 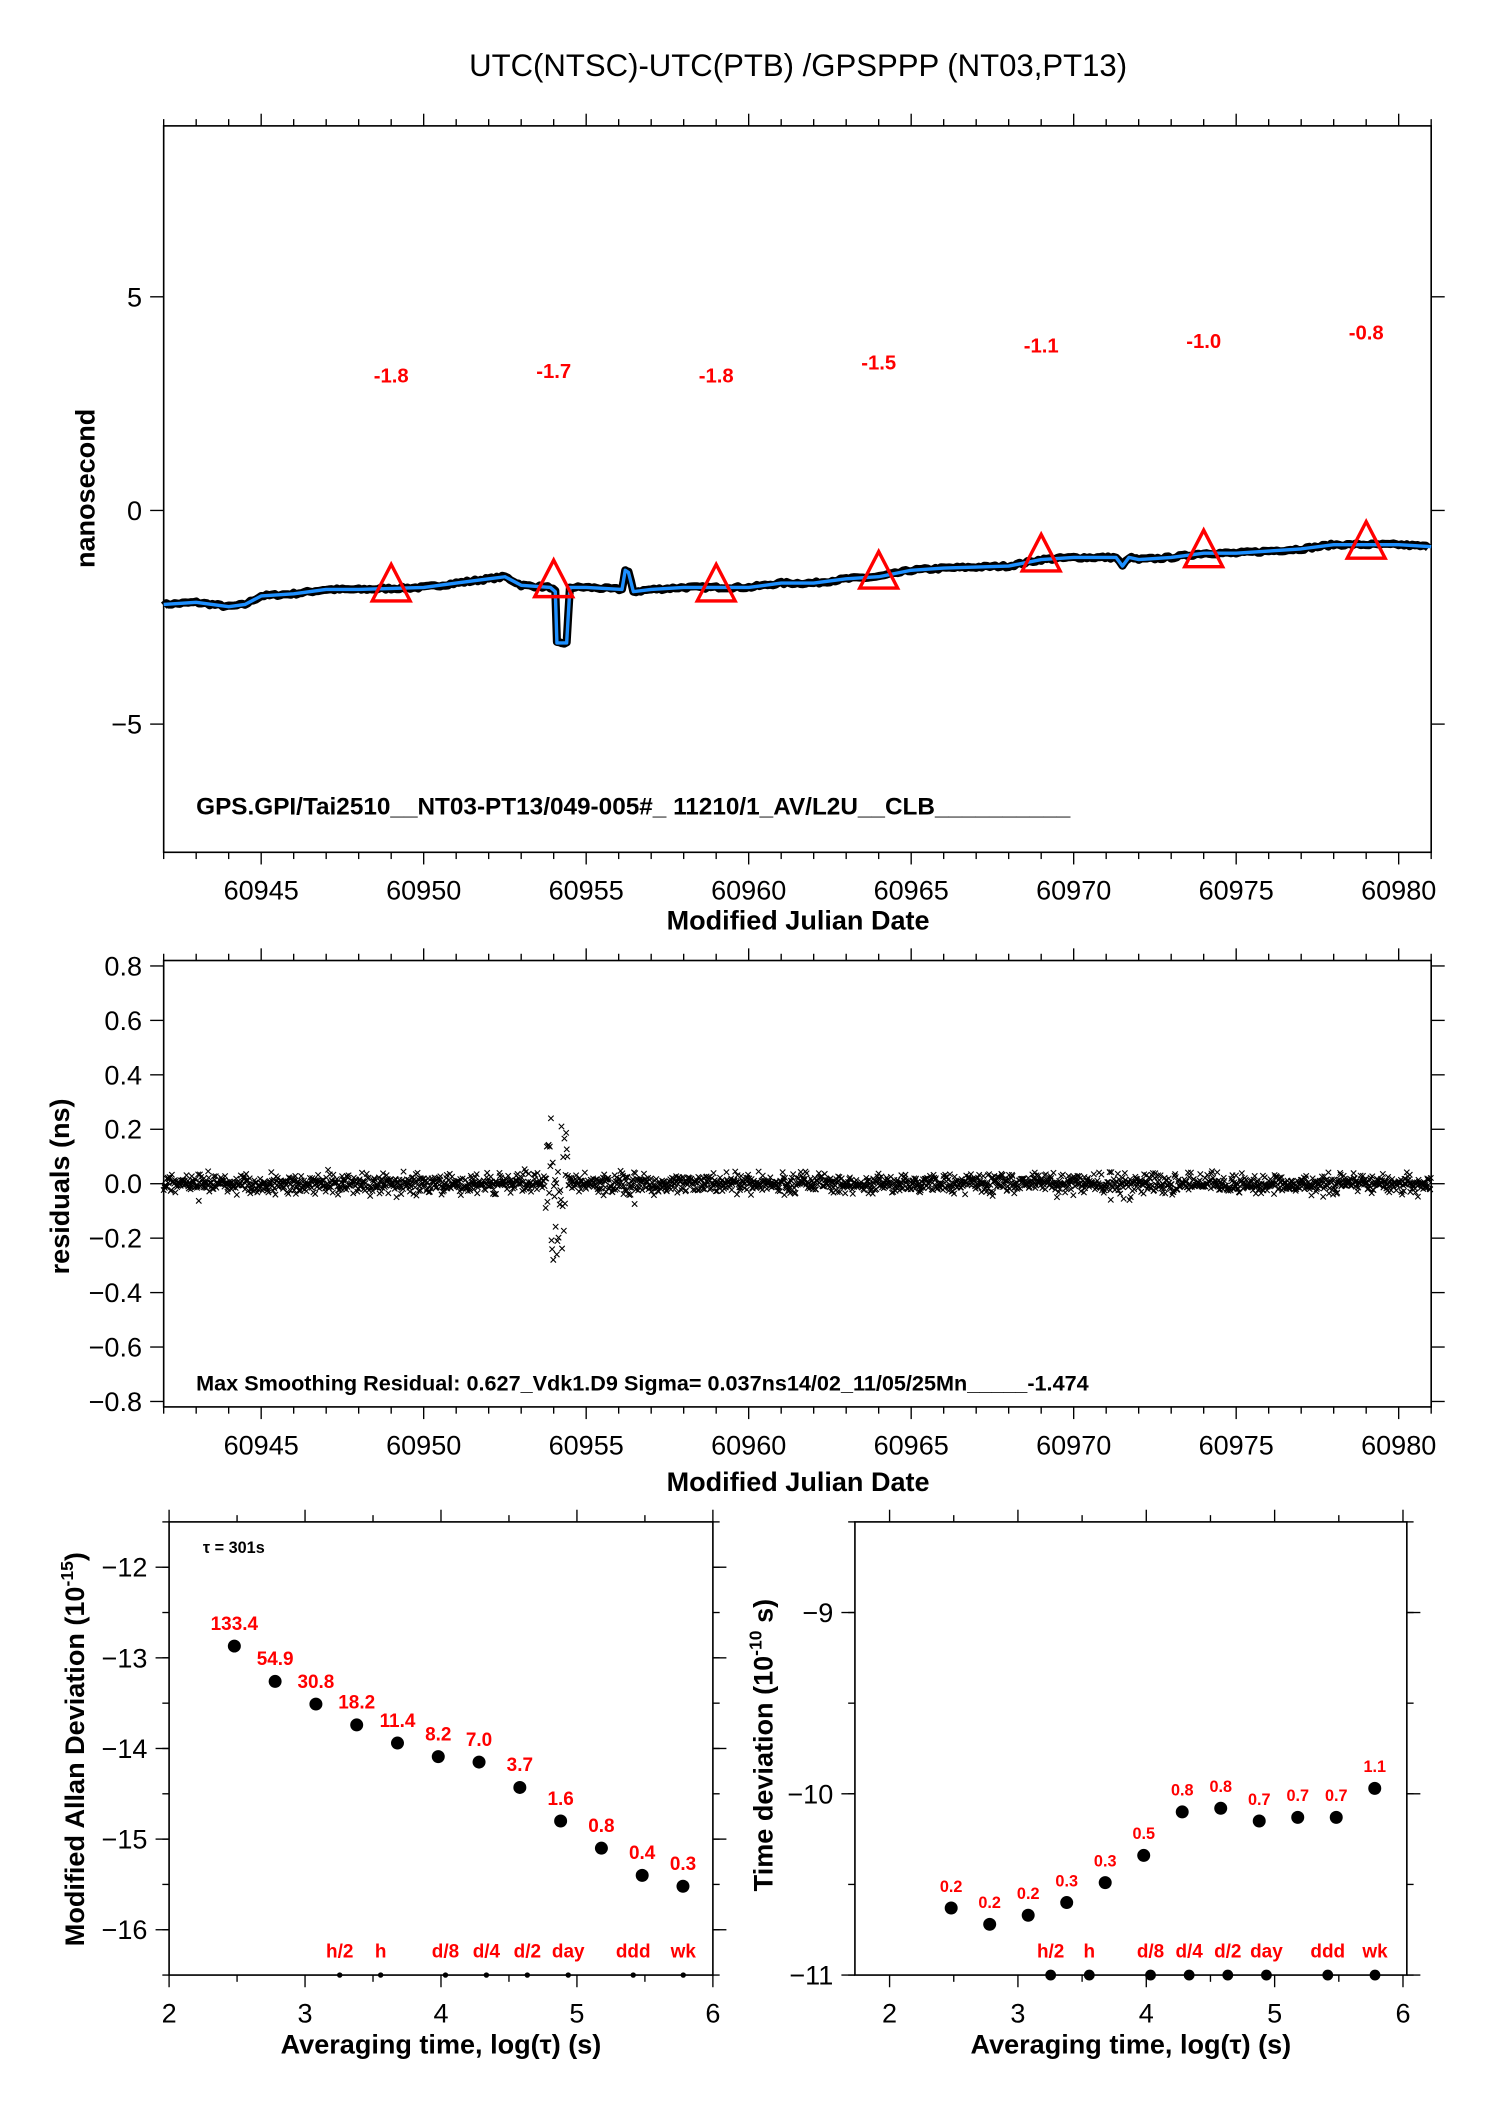 What do you see at coordinates (1050, 1951) in the screenshot?
I see `period-label: h/2` at bounding box center [1050, 1951].